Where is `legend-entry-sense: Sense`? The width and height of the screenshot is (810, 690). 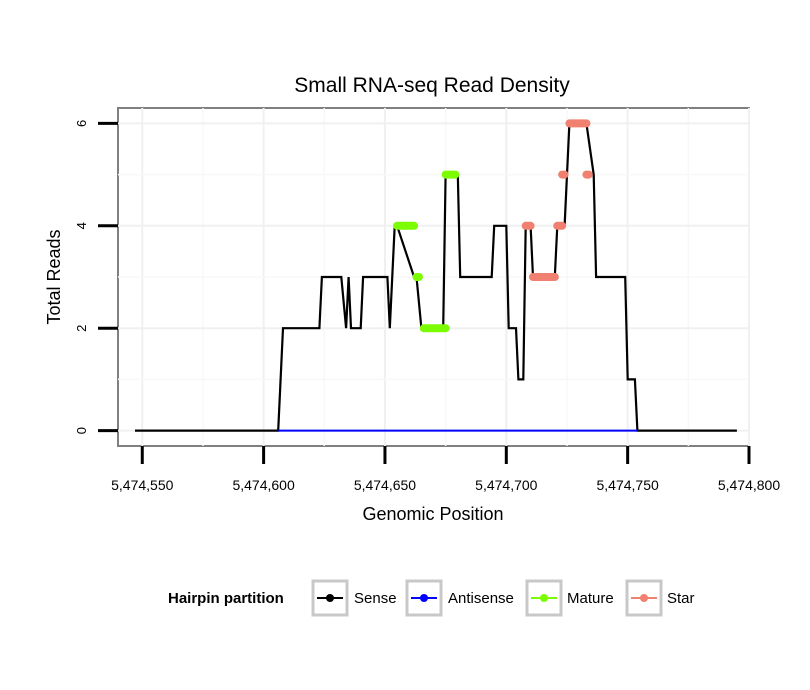
legend-entry-sense: Sense is located at coordinates (354, 598).